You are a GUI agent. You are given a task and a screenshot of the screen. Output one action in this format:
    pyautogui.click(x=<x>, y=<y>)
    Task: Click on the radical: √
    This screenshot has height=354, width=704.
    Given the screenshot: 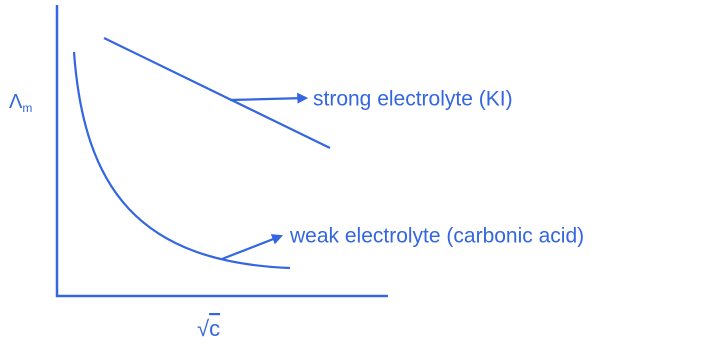 What is the action you would take?
    pyautogui.click(x=203, y=328)
    